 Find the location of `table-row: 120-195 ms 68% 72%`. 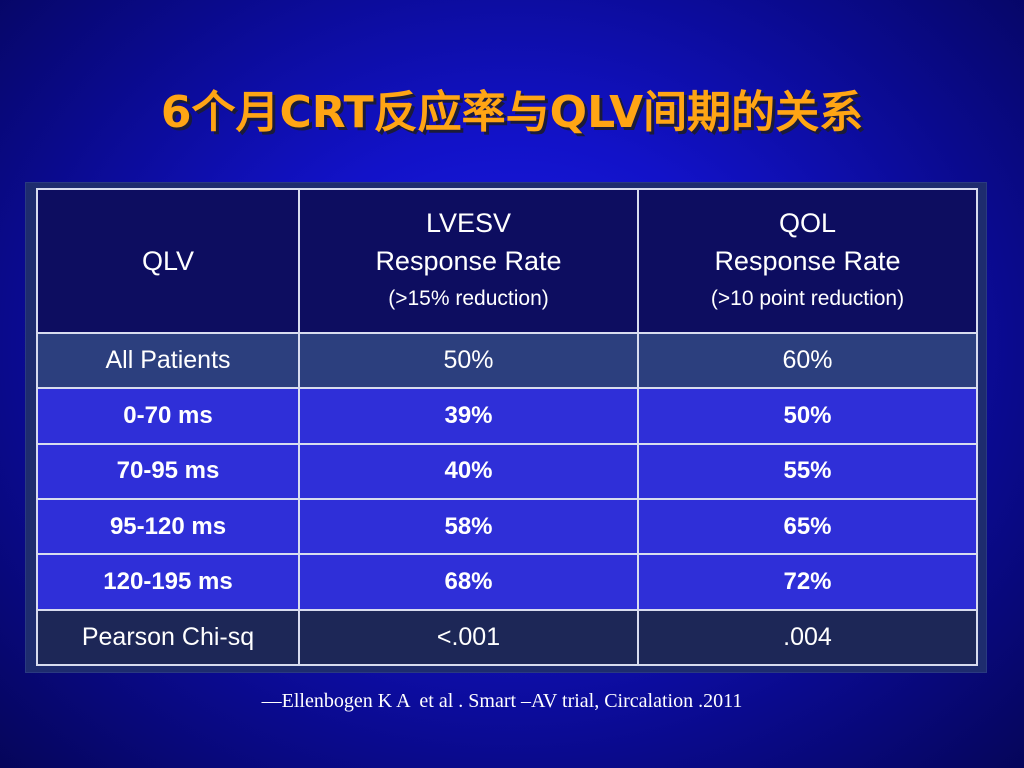

table-row: 120-195 ms 68% 72% is located at coordinates (507, 582).